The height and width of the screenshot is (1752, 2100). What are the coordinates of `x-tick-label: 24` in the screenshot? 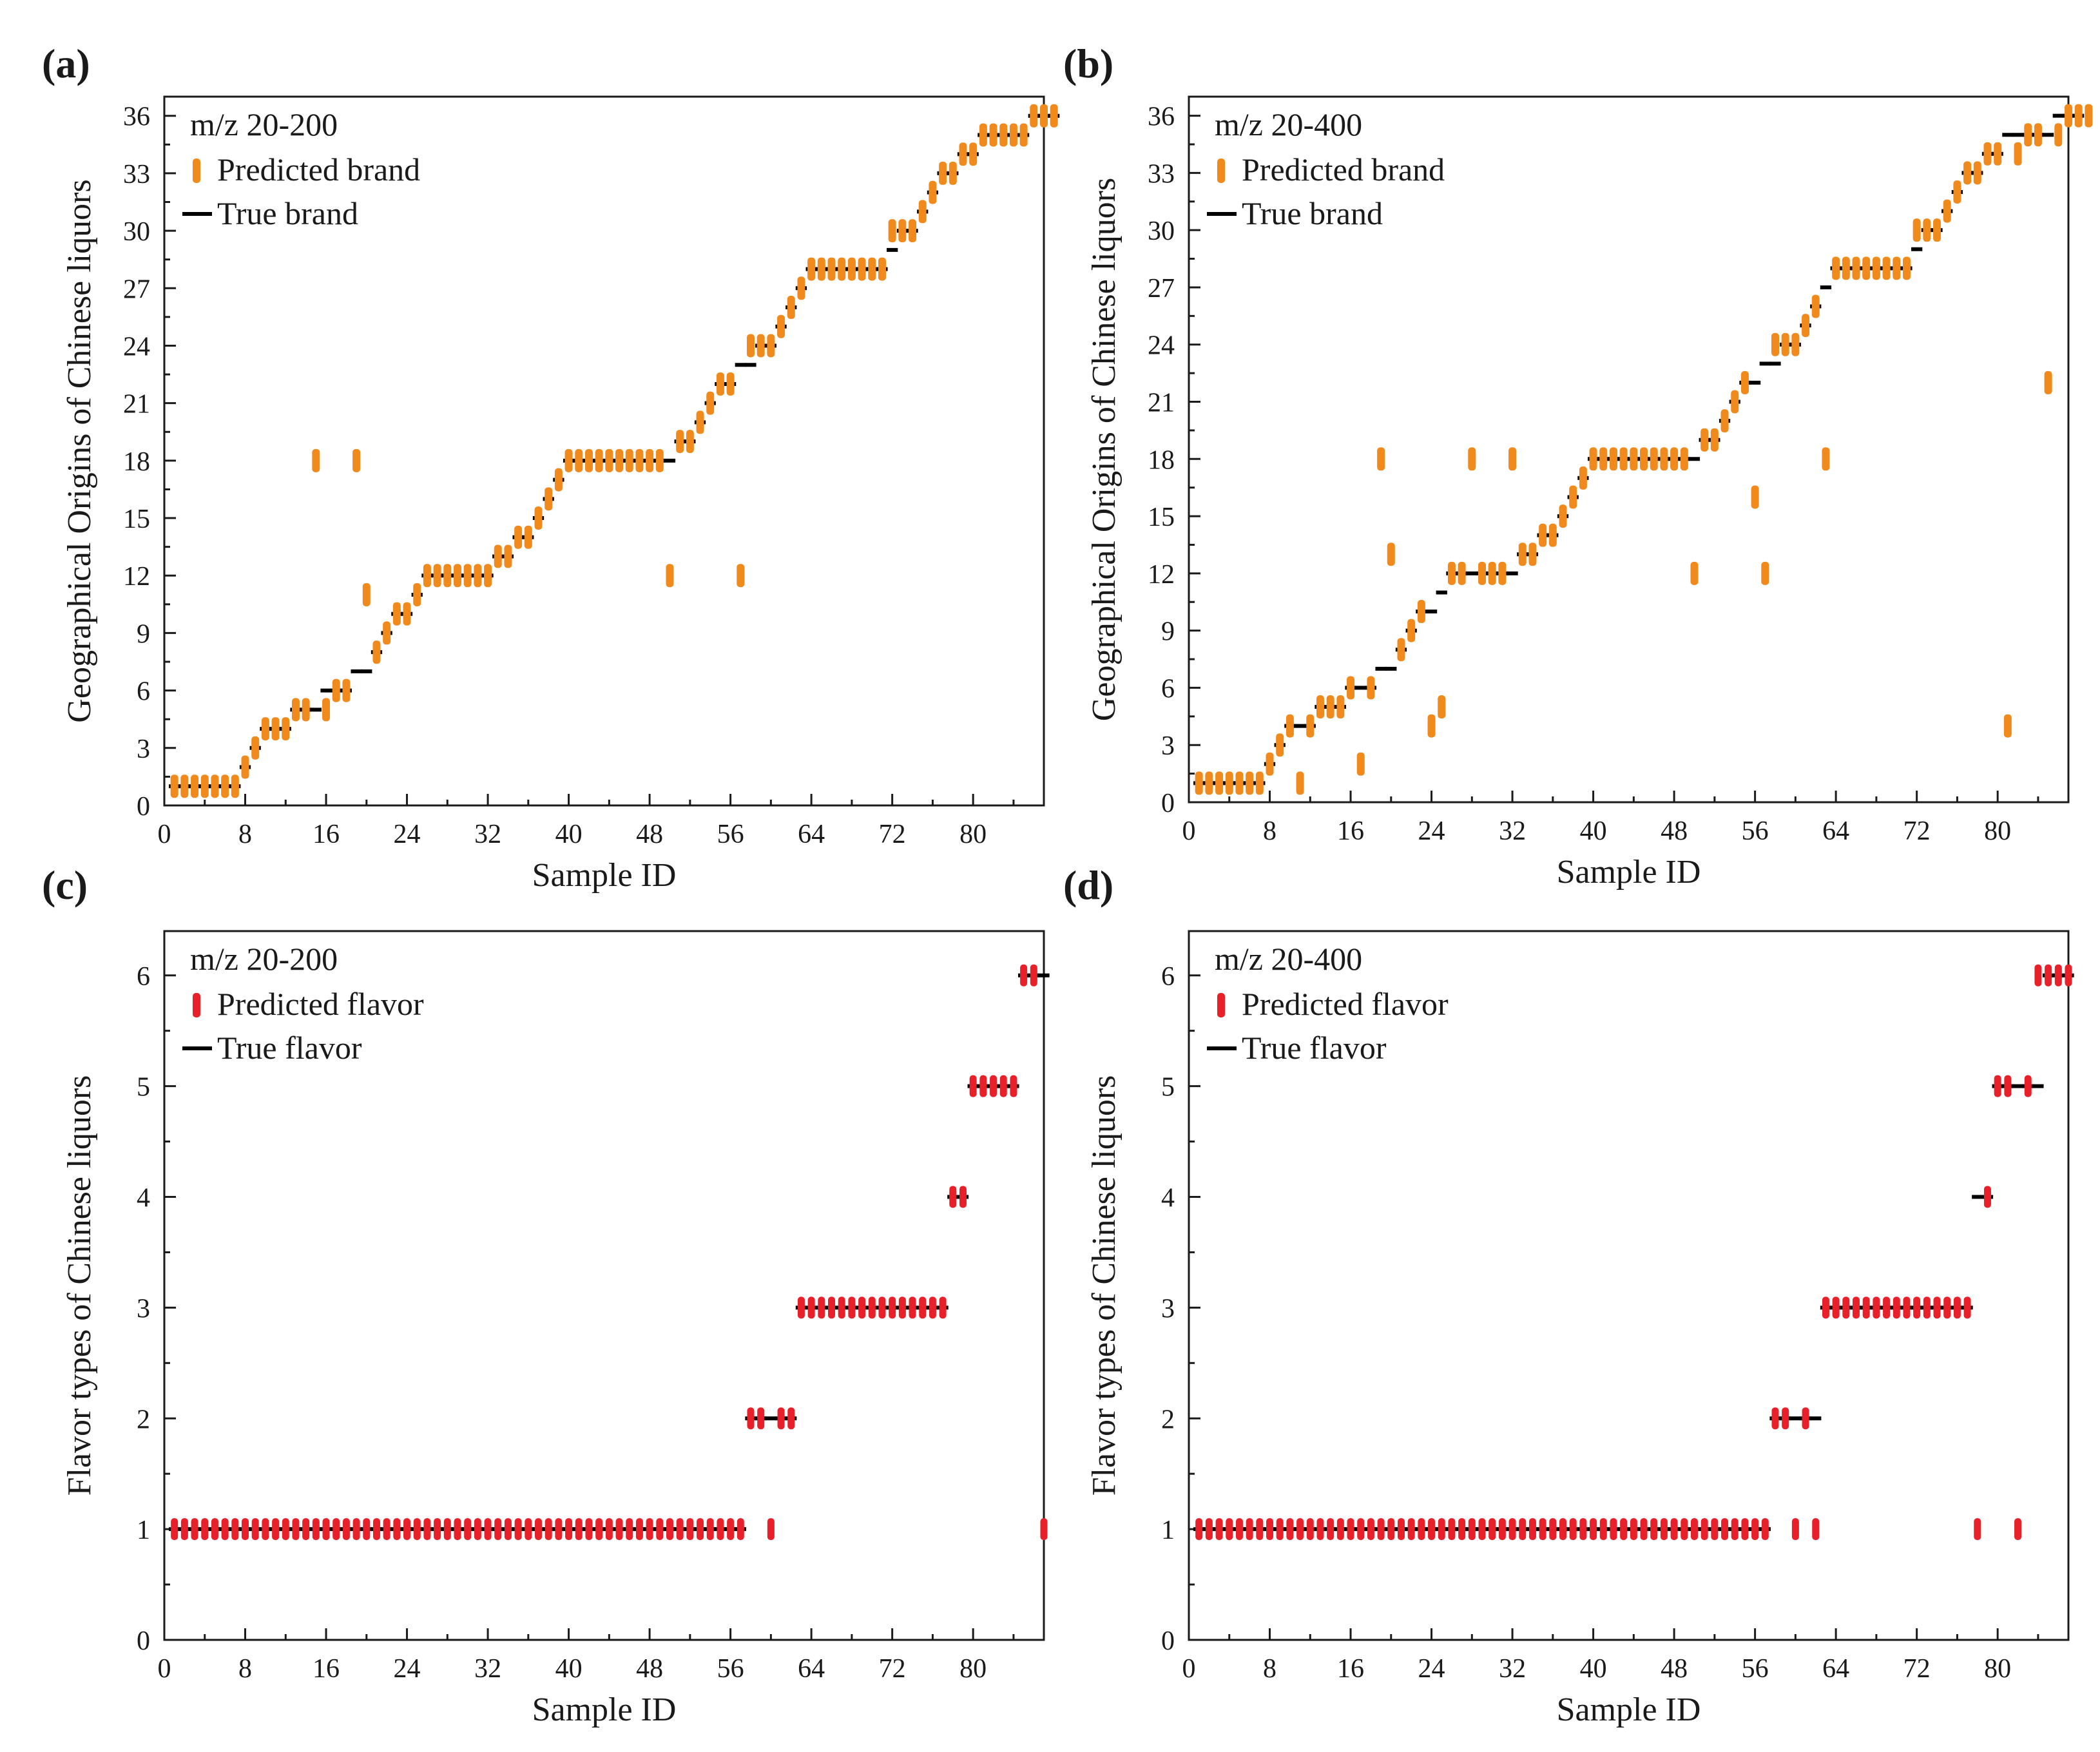 It's located at (1431, 1669).